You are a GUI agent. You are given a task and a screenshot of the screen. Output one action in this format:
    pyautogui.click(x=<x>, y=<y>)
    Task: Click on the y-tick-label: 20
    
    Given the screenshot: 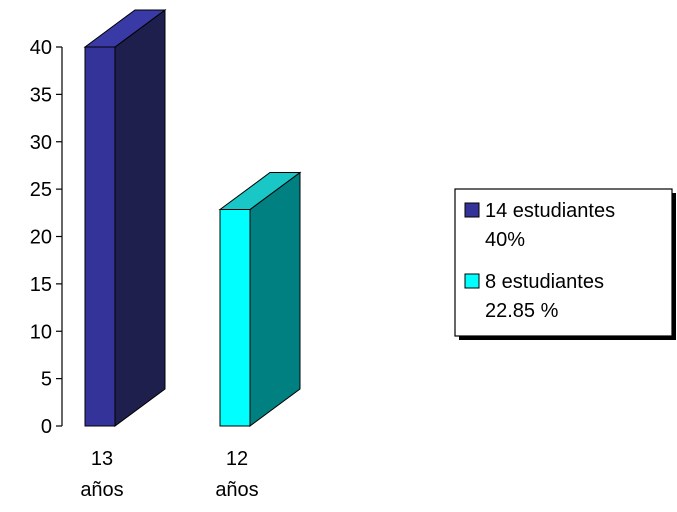 What is the action you would take?
    pyautogui.click(x=41, y=238)
    